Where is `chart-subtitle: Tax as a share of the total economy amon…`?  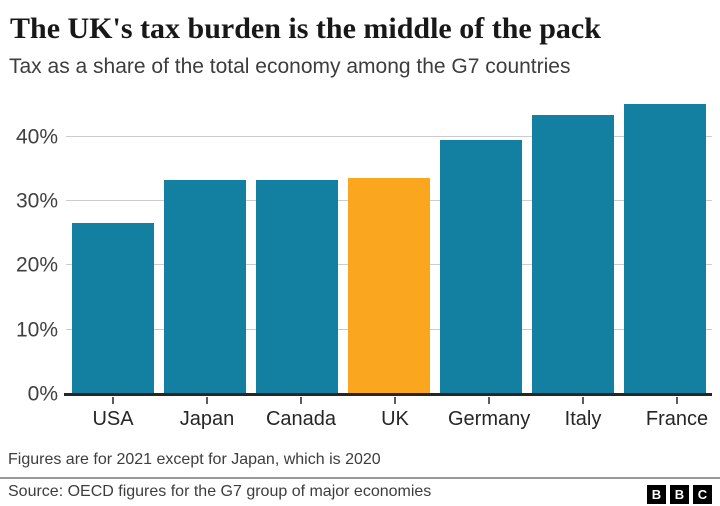 chart-subtitle: Tax as a share of the total economy amon… is located at coordinates (290, 66).